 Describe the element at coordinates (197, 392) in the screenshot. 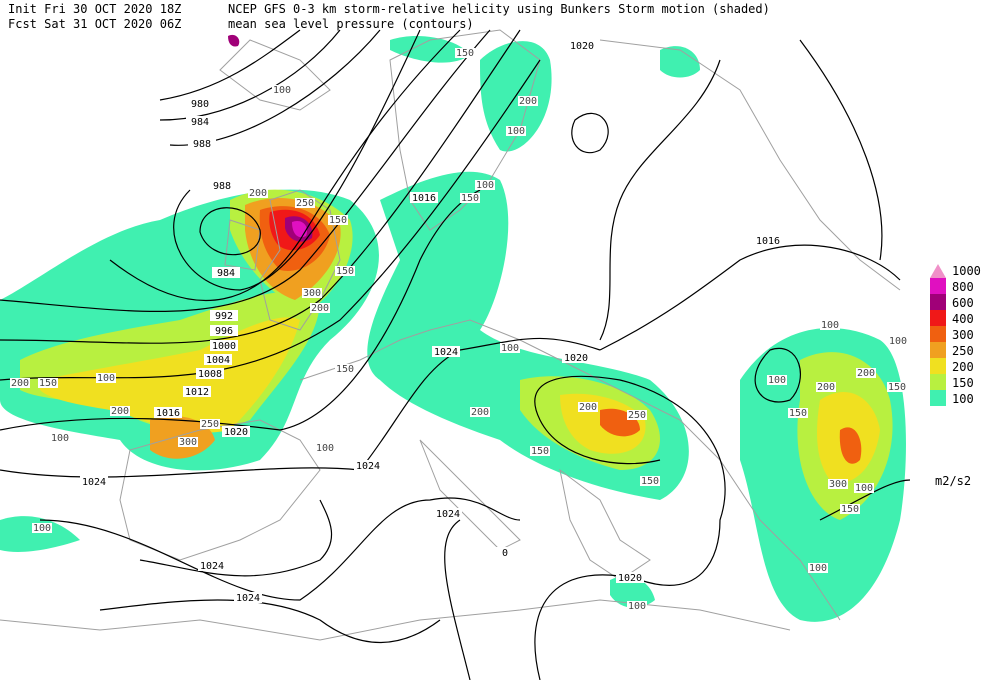

I see `isobar-label: 1012` at that location.